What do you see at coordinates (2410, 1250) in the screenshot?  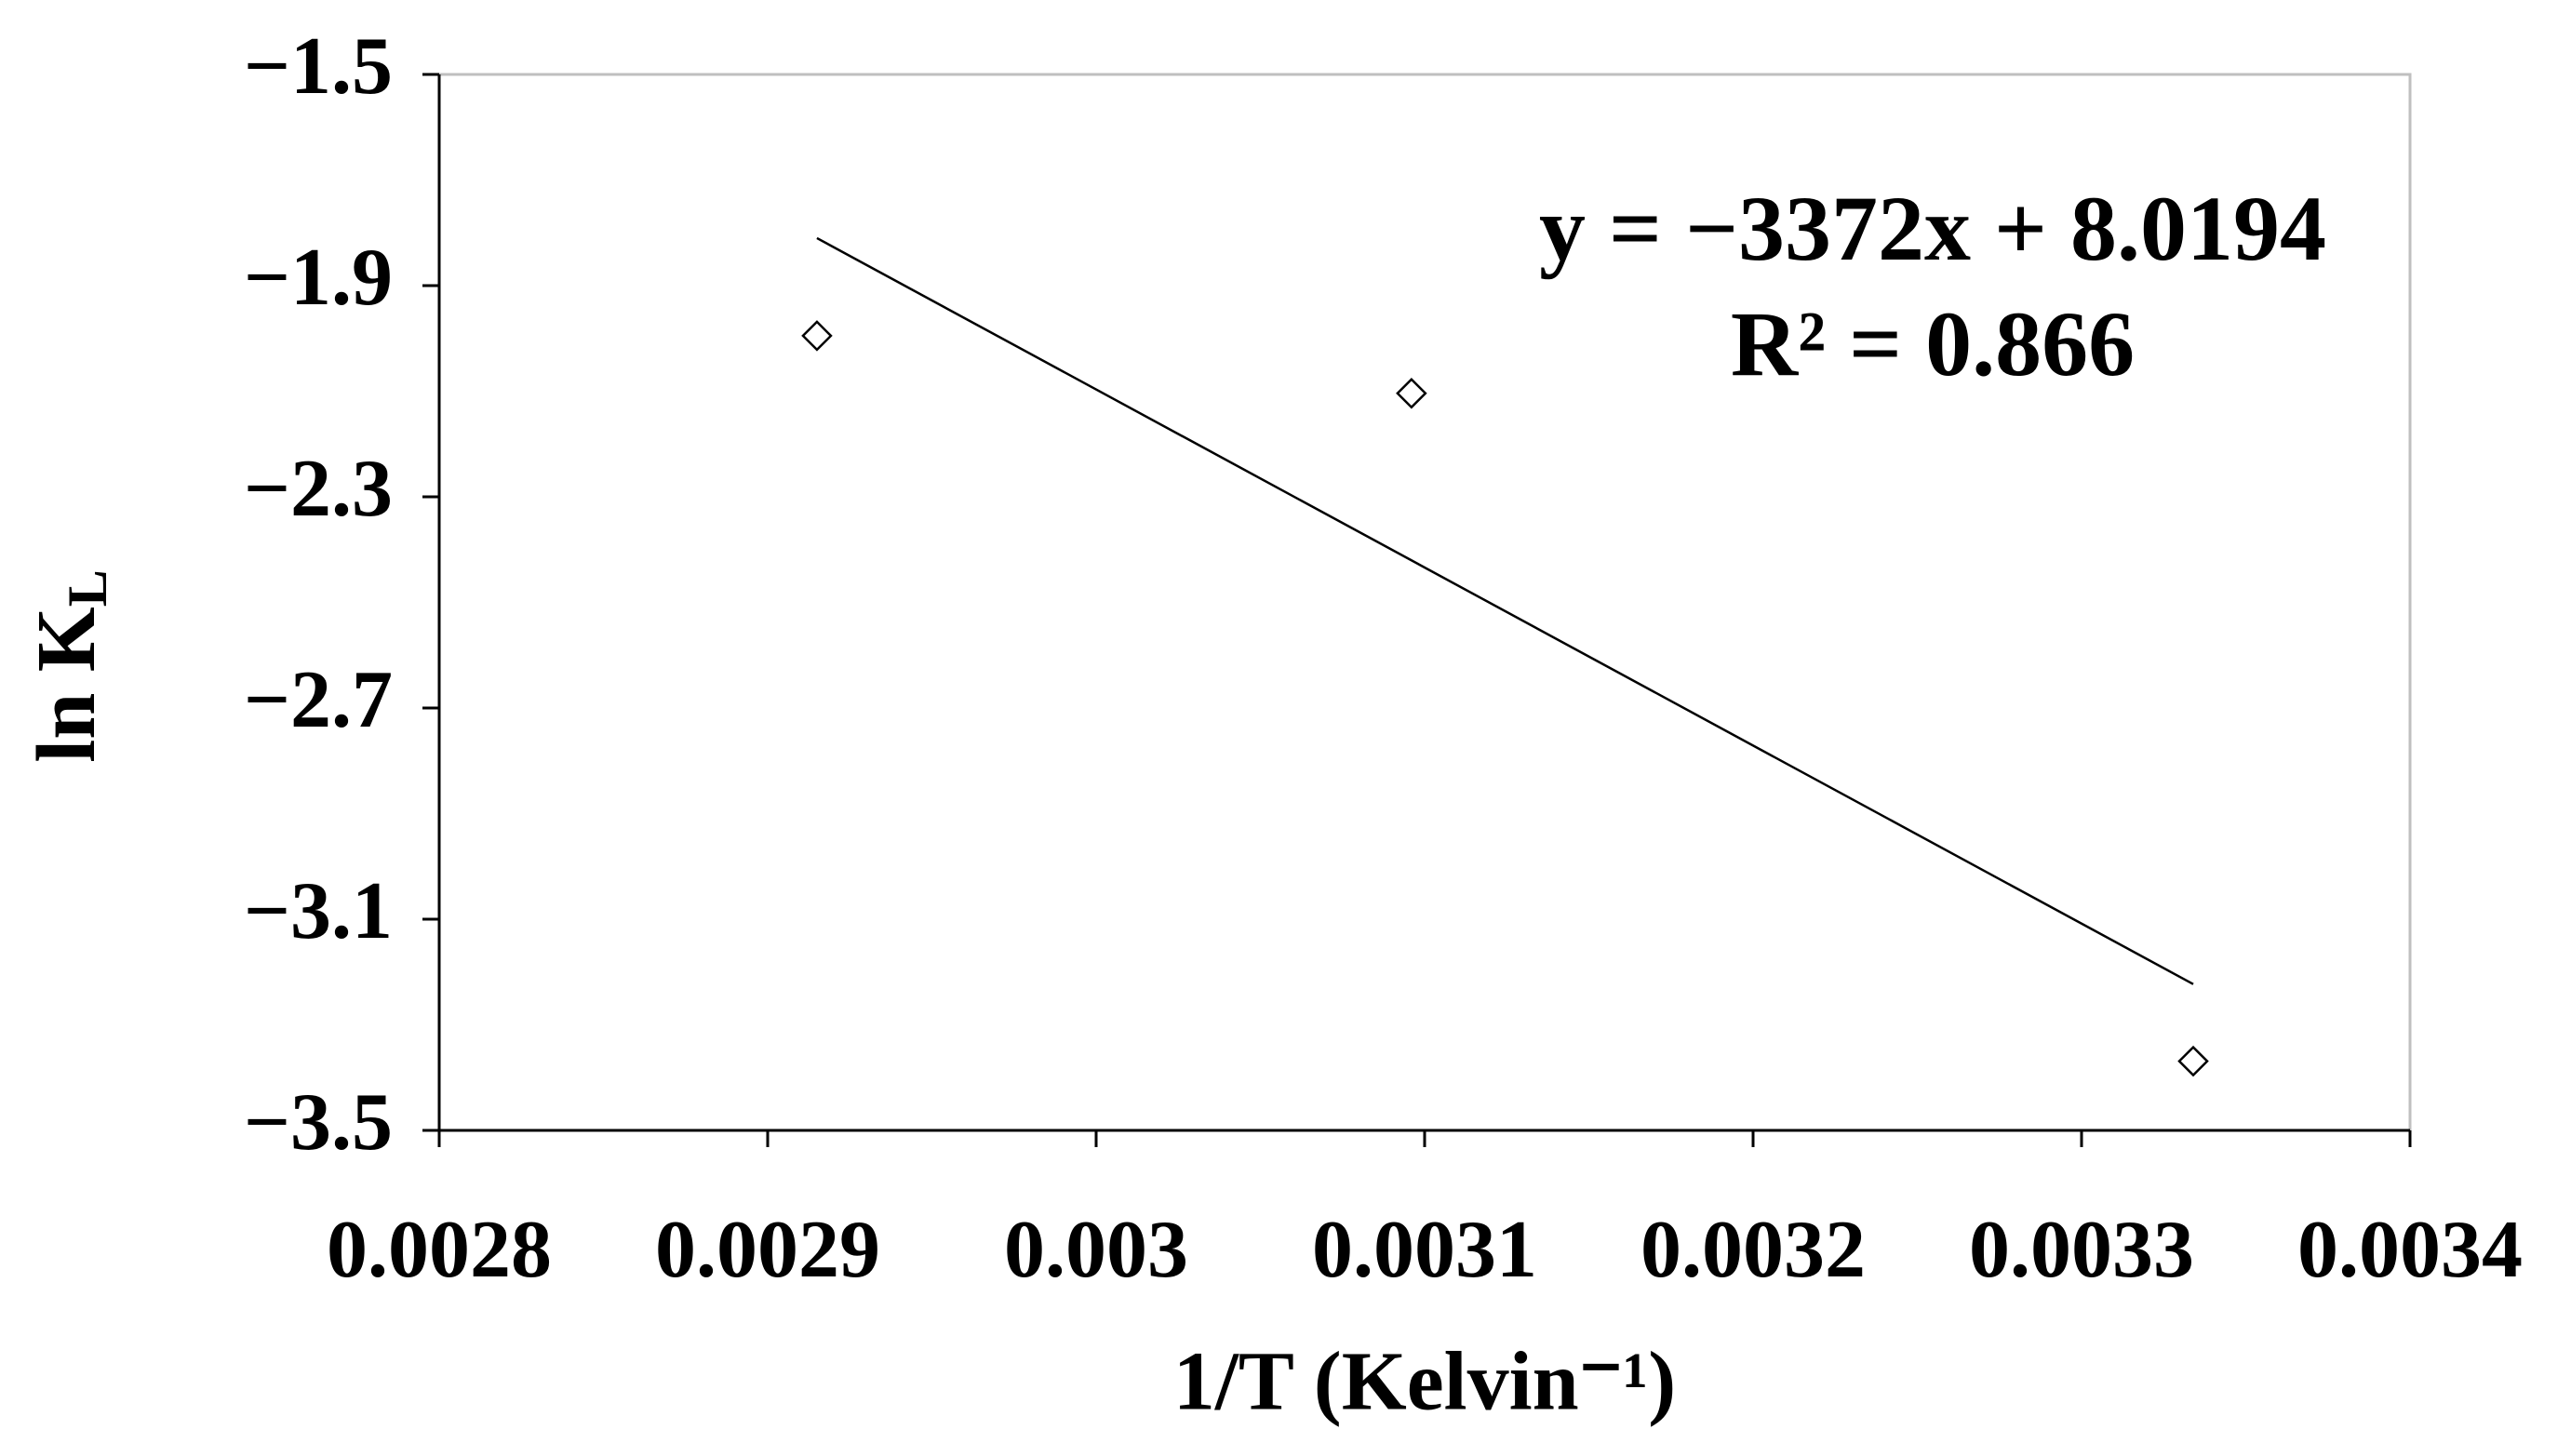 I see `x-tick-label: 0.0034` at bounding box center [2410, 1250].